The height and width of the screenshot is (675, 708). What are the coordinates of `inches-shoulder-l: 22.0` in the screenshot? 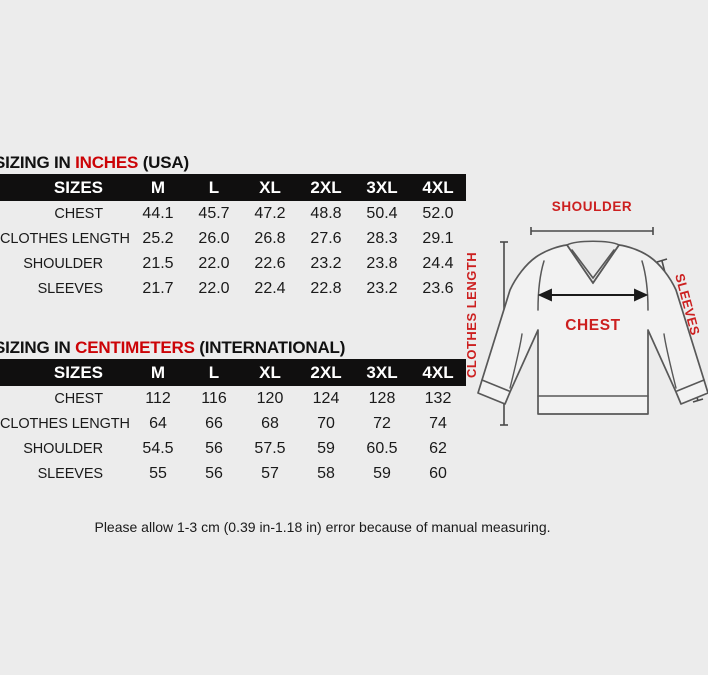 It's located at (214, 263).